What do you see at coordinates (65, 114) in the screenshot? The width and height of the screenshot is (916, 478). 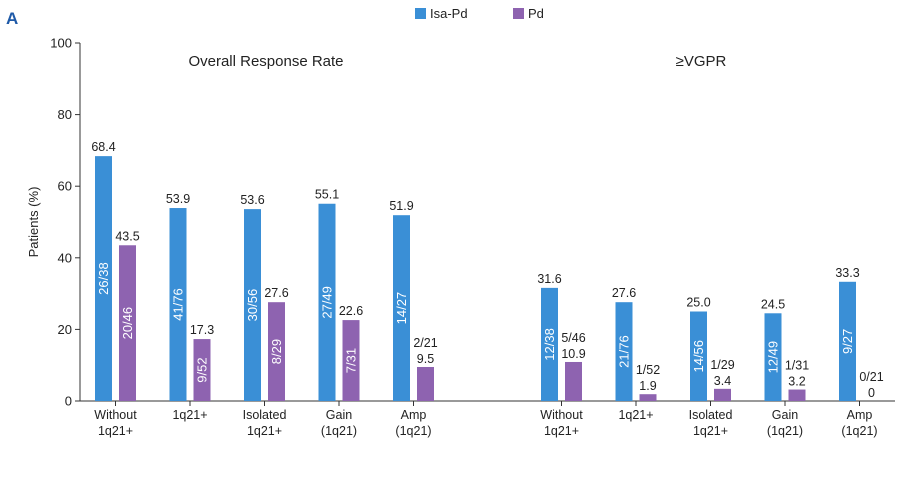 I see `y-tick-label: 80` at bounding box center [65, 114].